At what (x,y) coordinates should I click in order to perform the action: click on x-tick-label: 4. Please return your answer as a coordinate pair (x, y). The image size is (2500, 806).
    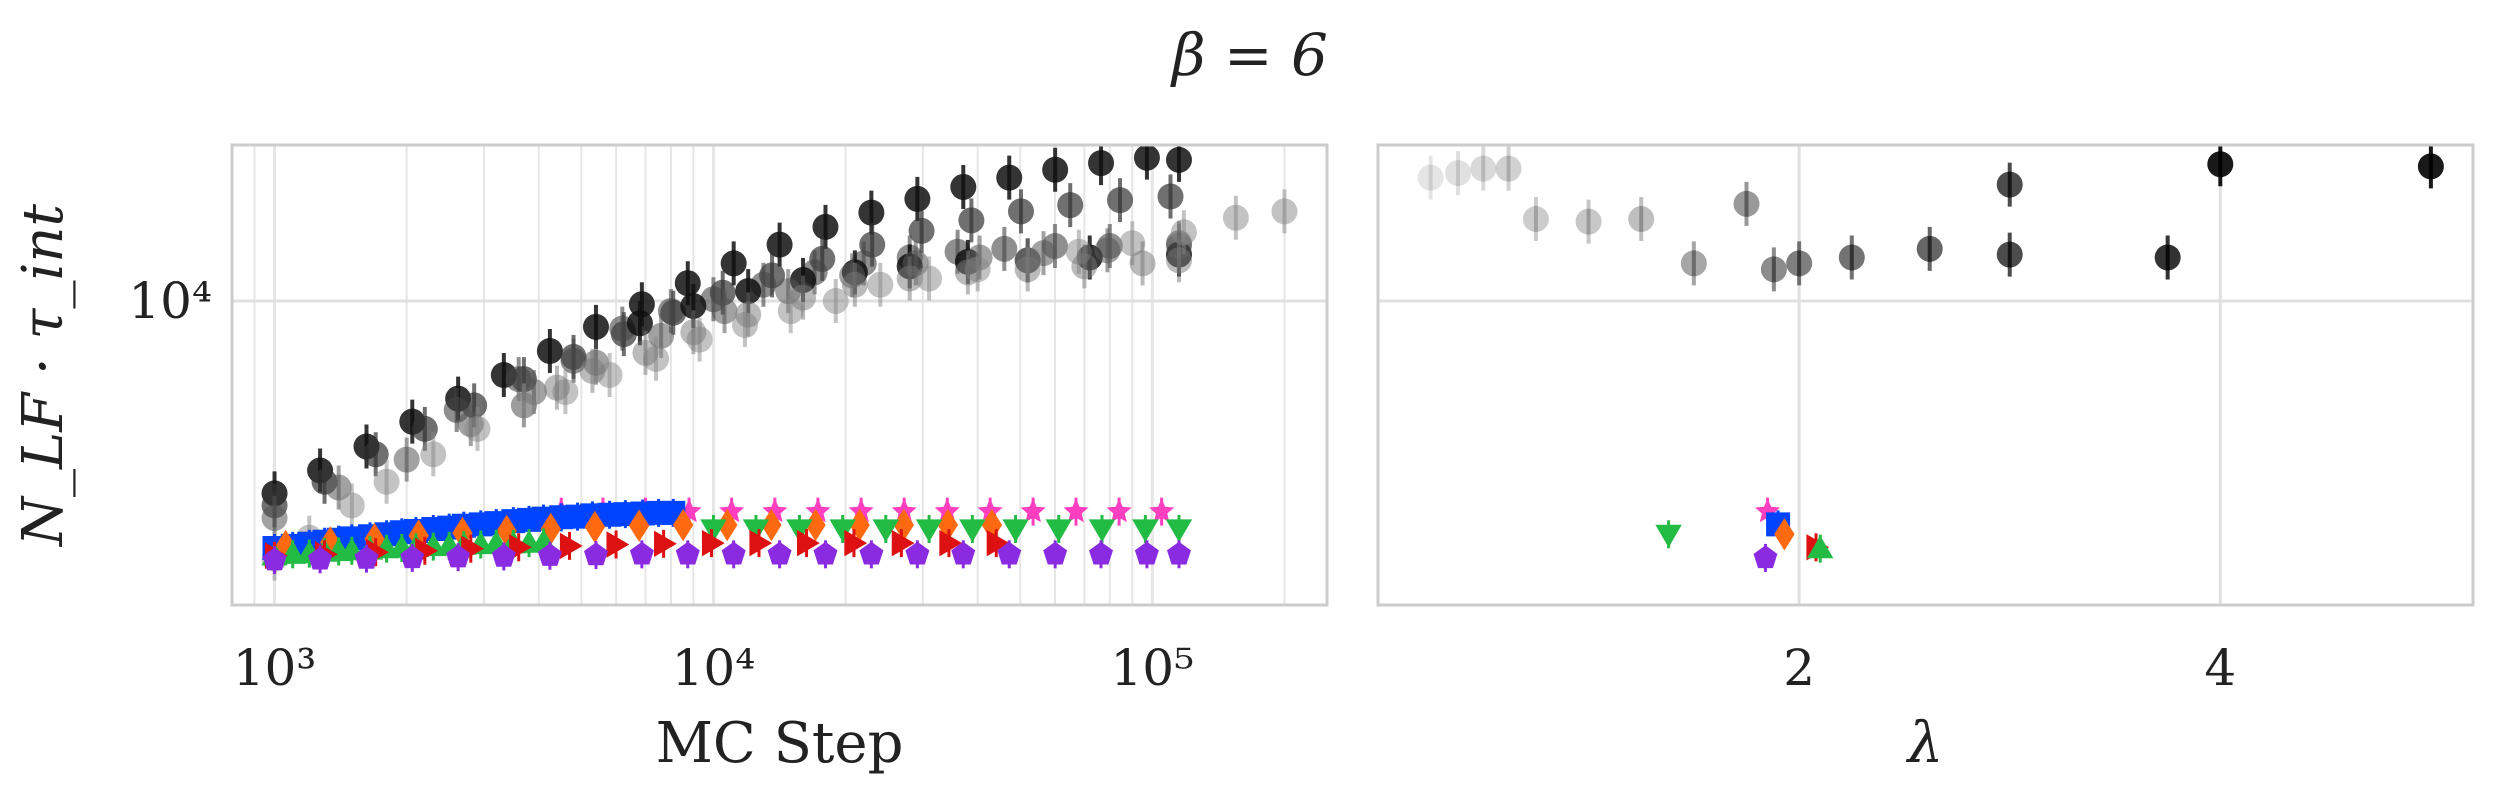
    Looking at the image, I should click on (2220, 668).